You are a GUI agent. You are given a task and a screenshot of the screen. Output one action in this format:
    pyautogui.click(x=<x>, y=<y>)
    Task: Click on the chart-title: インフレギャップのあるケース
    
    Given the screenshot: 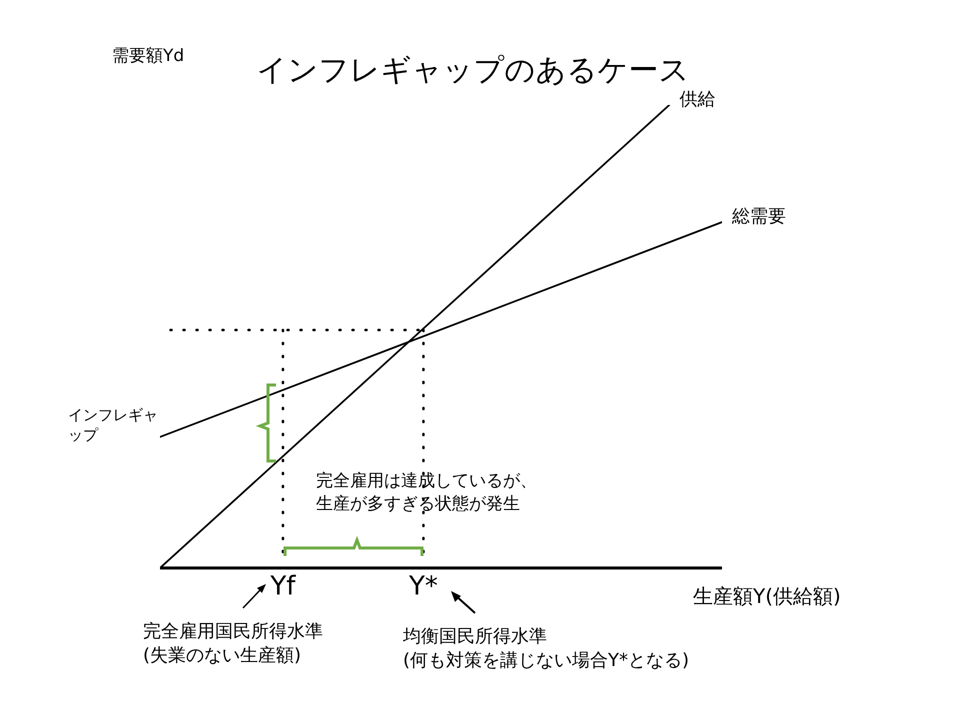 What is the action you would take?
    pyautogui.click(x=473, y=70)
    